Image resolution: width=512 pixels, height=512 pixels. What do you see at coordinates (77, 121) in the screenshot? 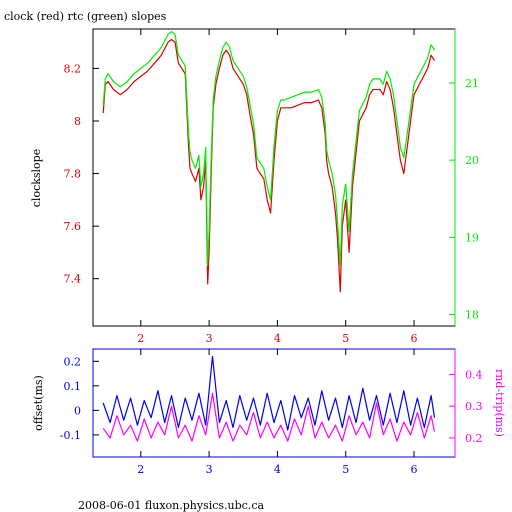
I see `top-y-tick-label: 8` at bounding box center [77, 121].